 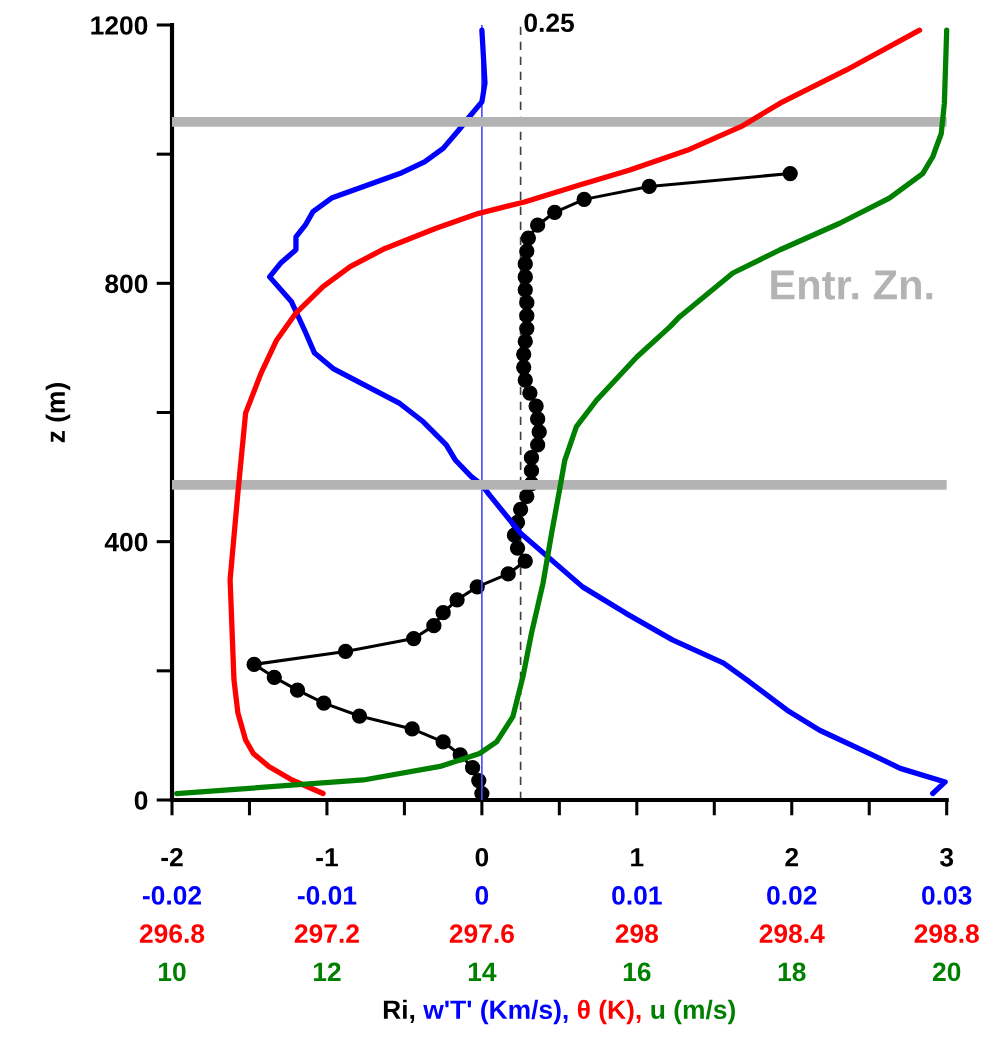 What do you see at coordinates (126, 284) in the screenshot?
I see `y-tick-label: 800` at bounding box center [126, 284].